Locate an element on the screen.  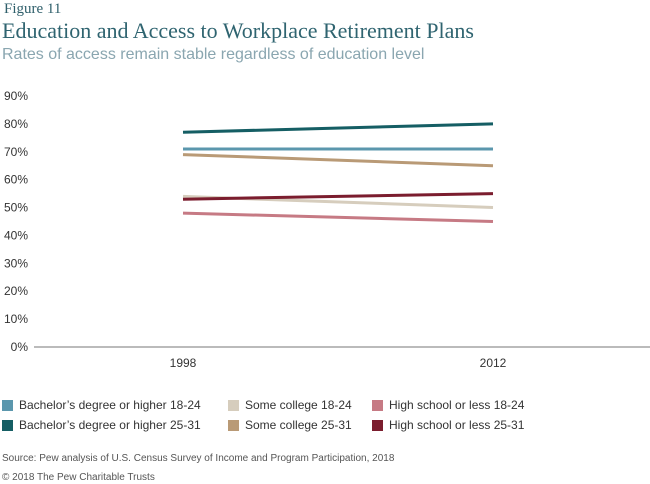
legend-item: Some college 18-24 is located at coordinates (290, 405).